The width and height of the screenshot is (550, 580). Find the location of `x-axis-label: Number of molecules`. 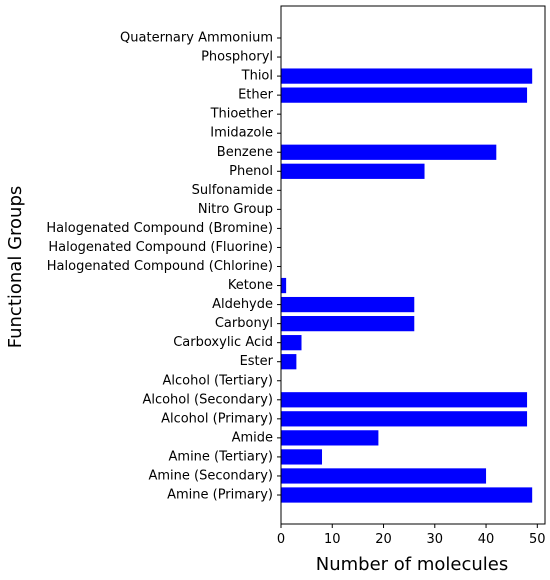

x-axis-label: Number of molecules is located at coordinates (412, 564).